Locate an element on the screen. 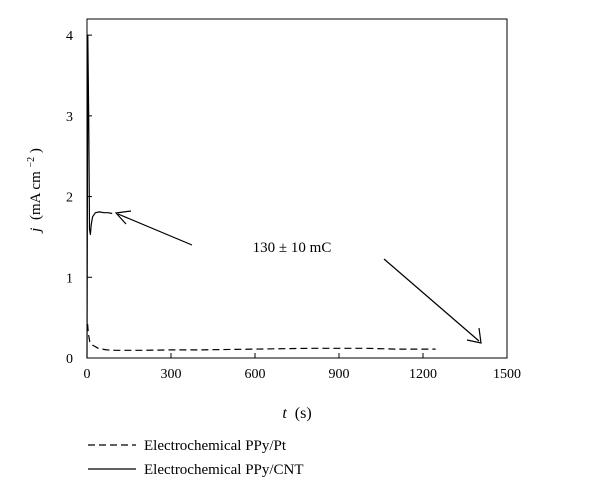 This screenshot has height=504, width=600. y-tick-label: 0 is located at coordinates (69, 359).